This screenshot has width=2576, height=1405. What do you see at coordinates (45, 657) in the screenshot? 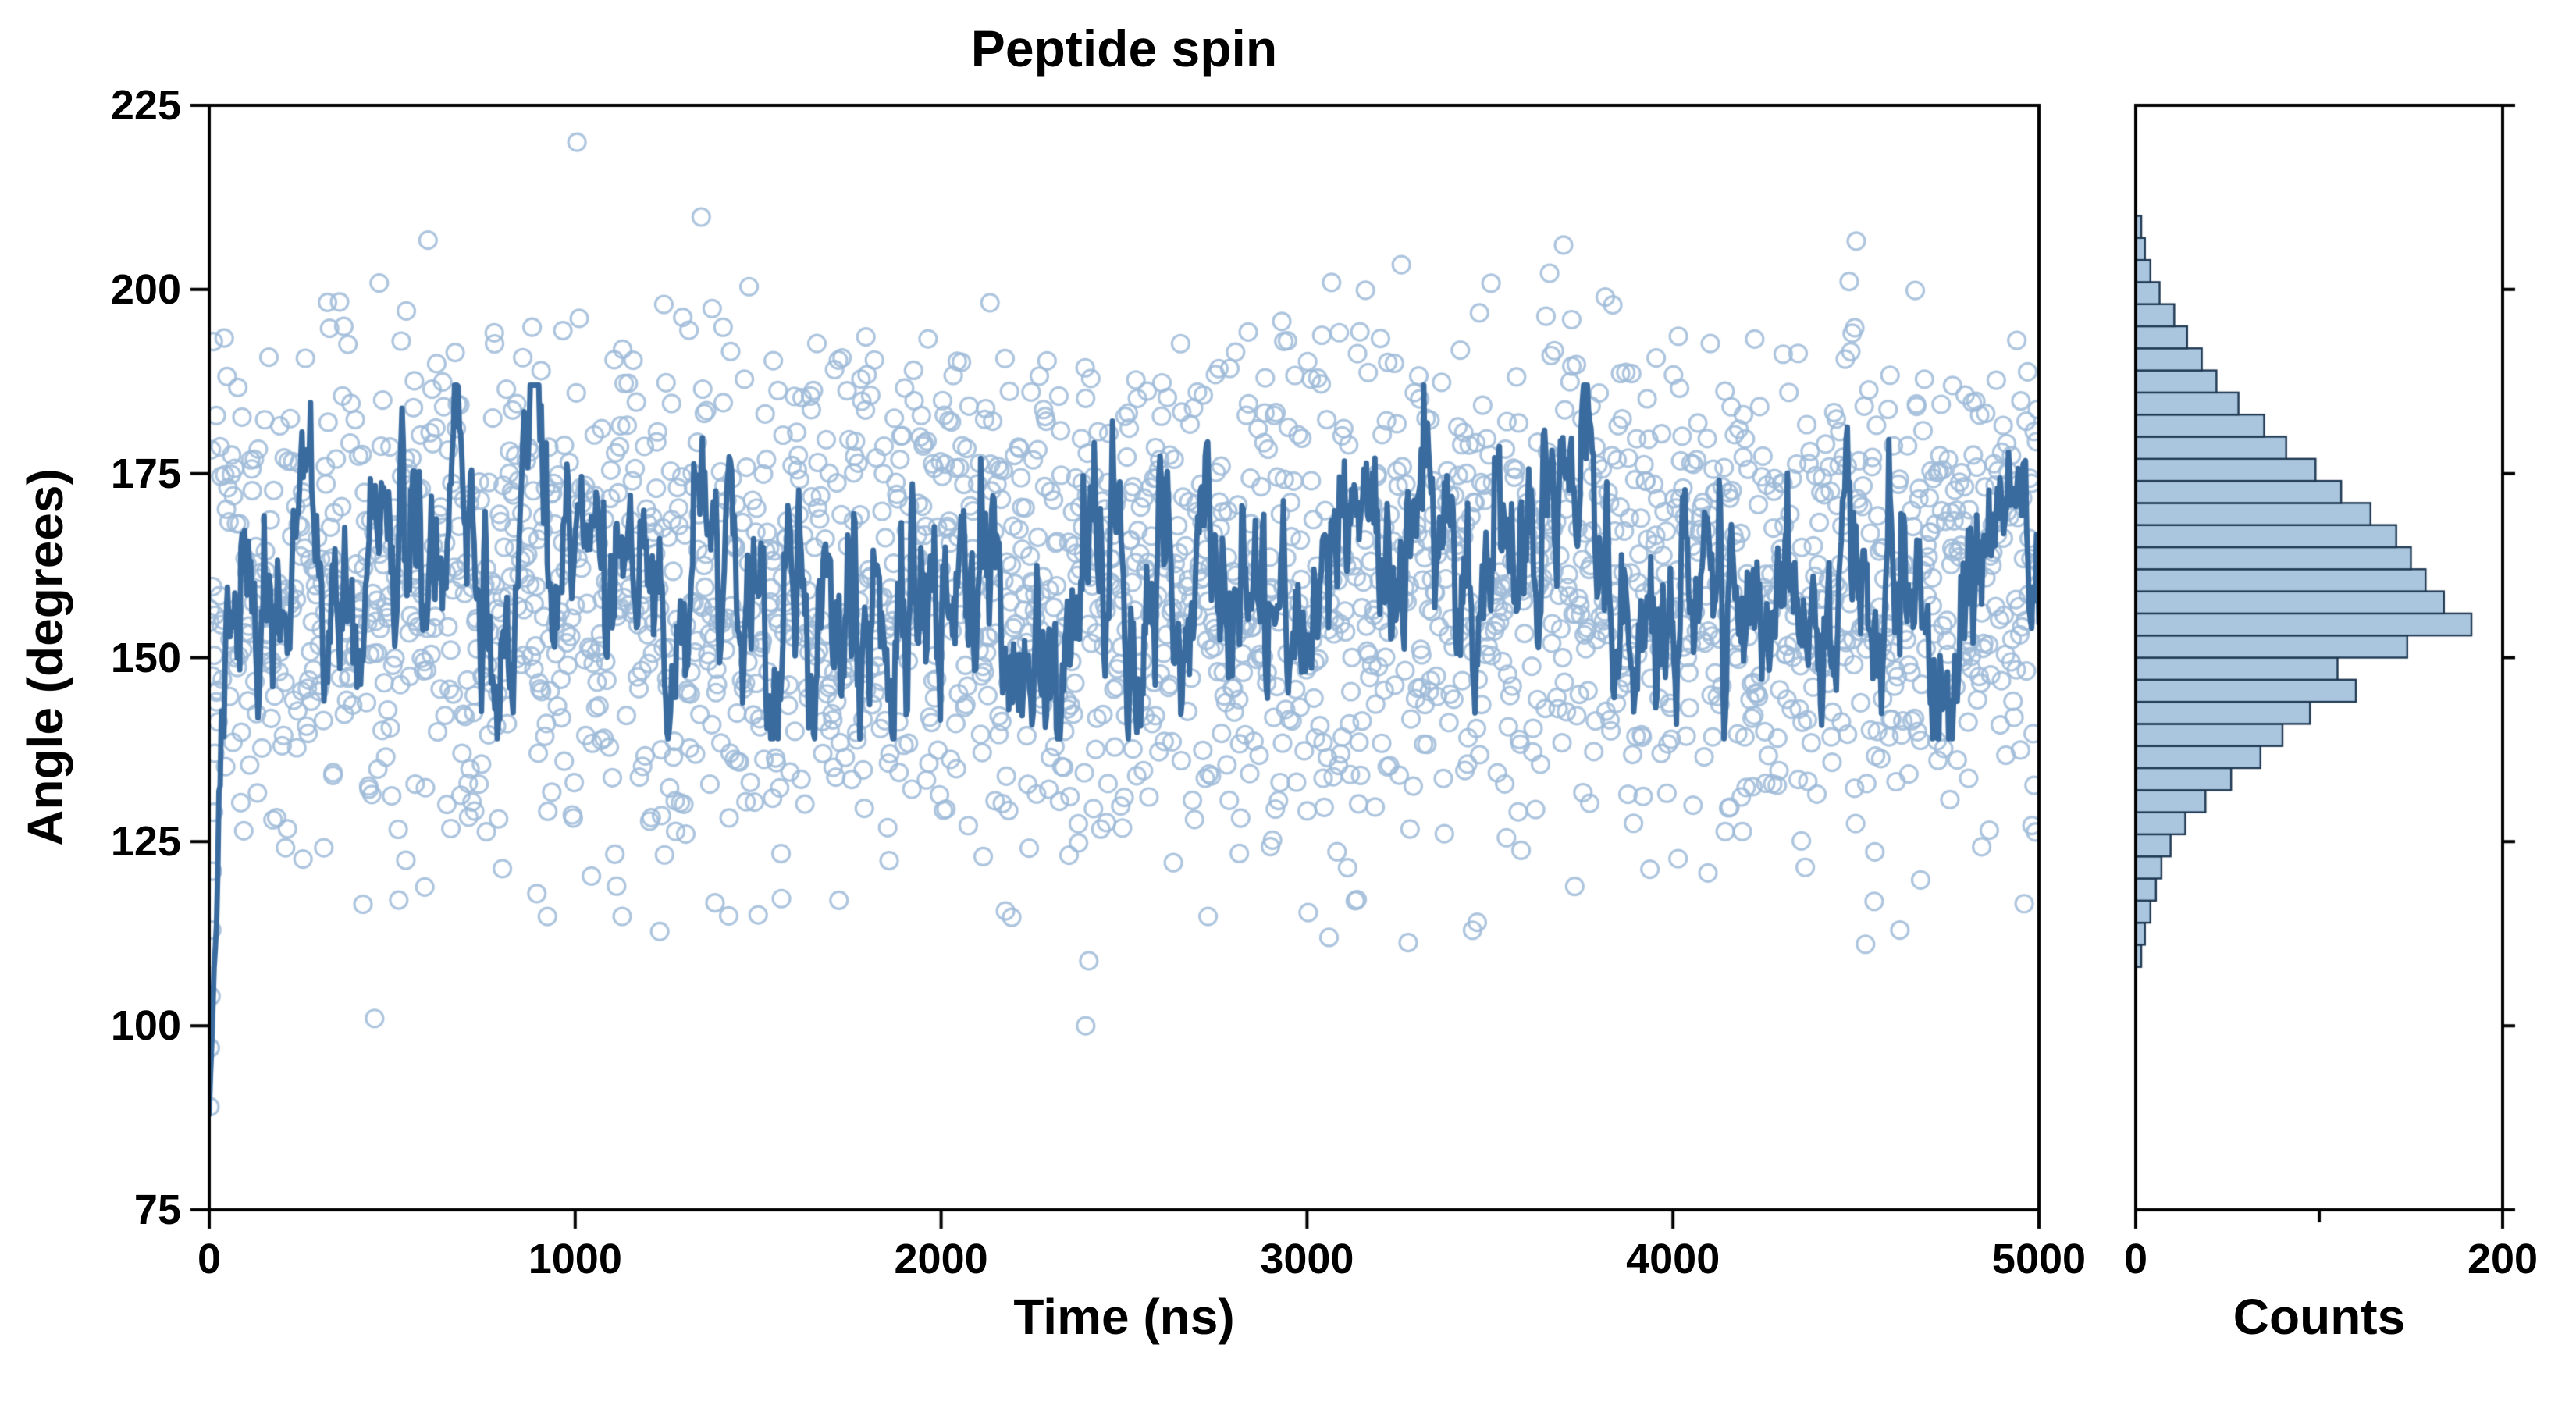
I see `y-axis-label: Angle (degrees)` at bounding box center [45, 657].